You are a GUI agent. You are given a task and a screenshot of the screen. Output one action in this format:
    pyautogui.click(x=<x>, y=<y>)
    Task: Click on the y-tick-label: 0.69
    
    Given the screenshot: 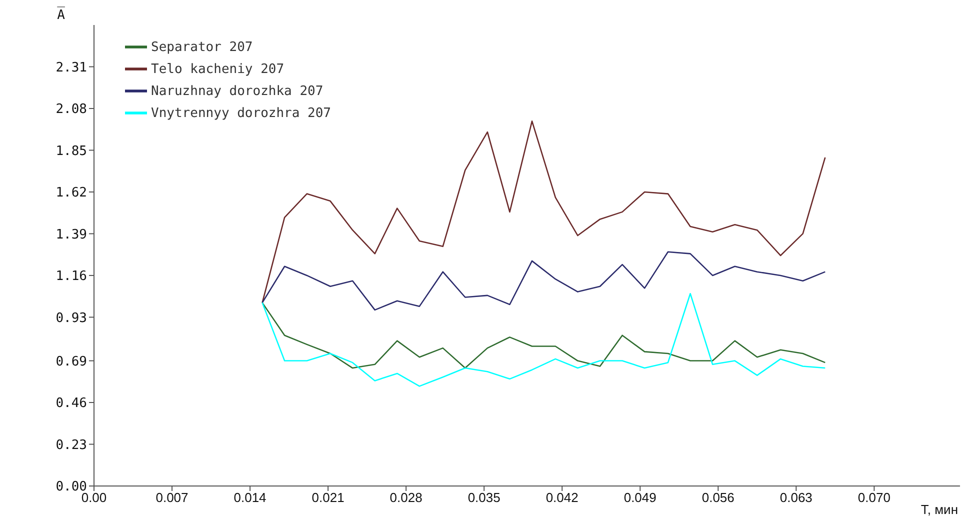 What is the action you would take?
    pyautogui.click(x=71, y=362)
    